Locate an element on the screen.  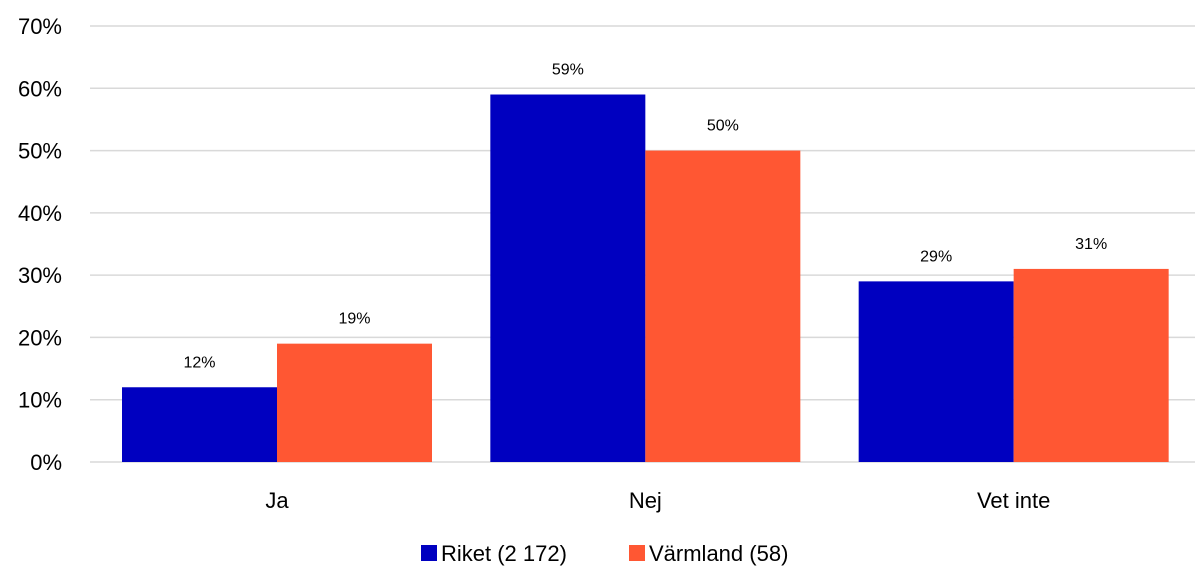
x-category-label: Vet inte is located at coordinates (1013, 500).